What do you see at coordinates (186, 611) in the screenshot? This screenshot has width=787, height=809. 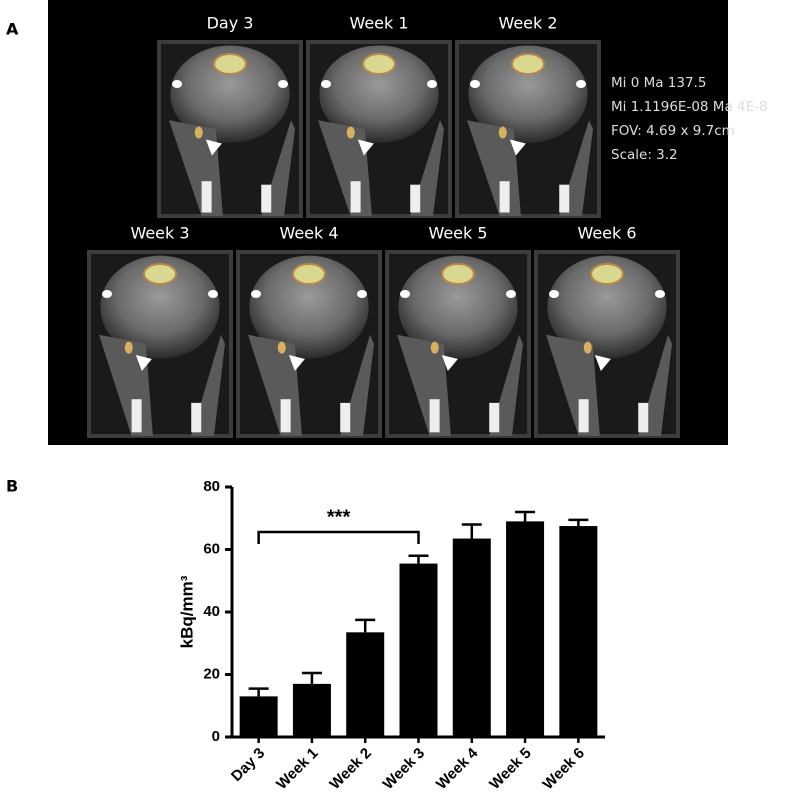 I see `y-axis-label: kBq/mm³` at bounding box center [186, 611].